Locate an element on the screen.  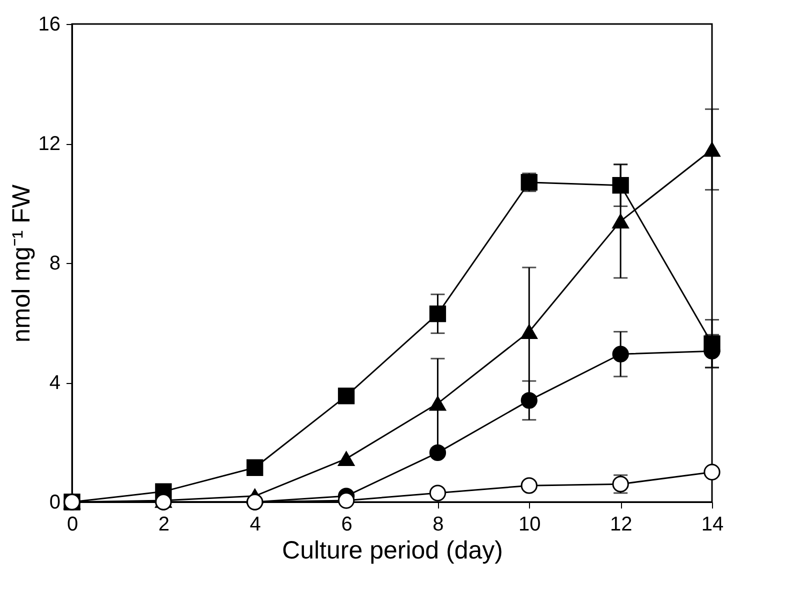
y-tick-label: 16 is located at coordinates (49, 25).